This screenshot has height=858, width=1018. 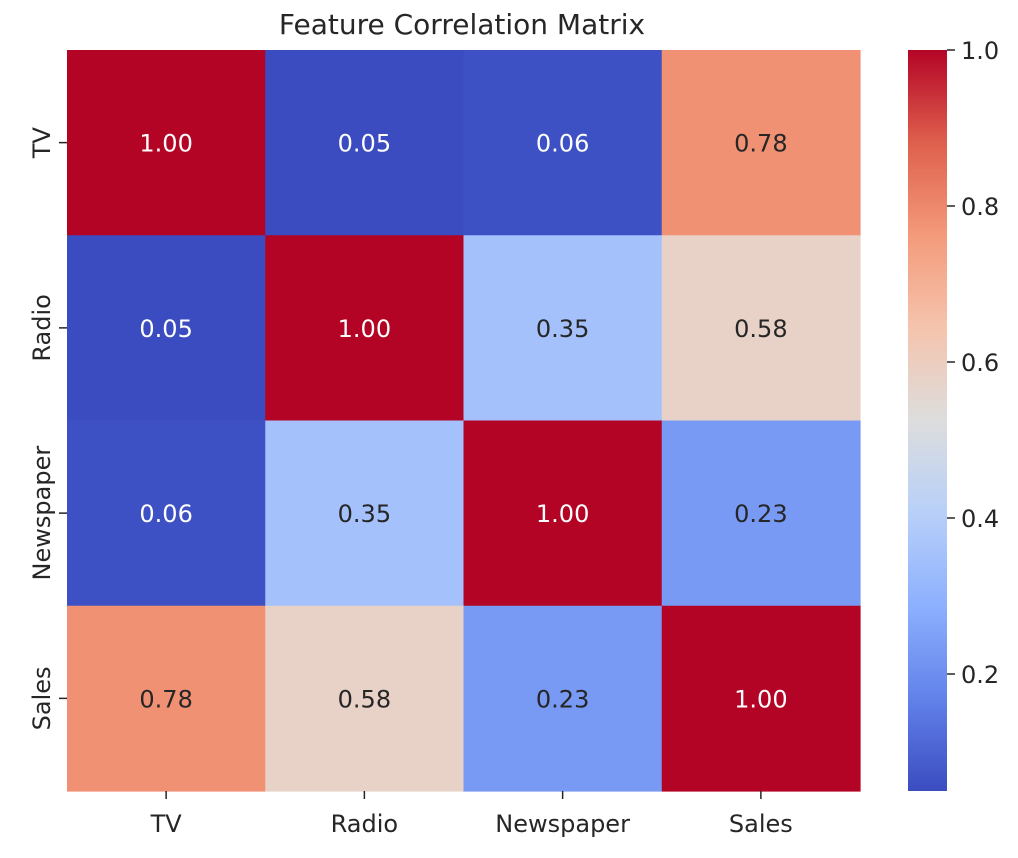 What do you see at coordinates (980, 207) in the screenshot?
I see `colorbar-tick-label: 0.8` at bounding box center [980, 207].